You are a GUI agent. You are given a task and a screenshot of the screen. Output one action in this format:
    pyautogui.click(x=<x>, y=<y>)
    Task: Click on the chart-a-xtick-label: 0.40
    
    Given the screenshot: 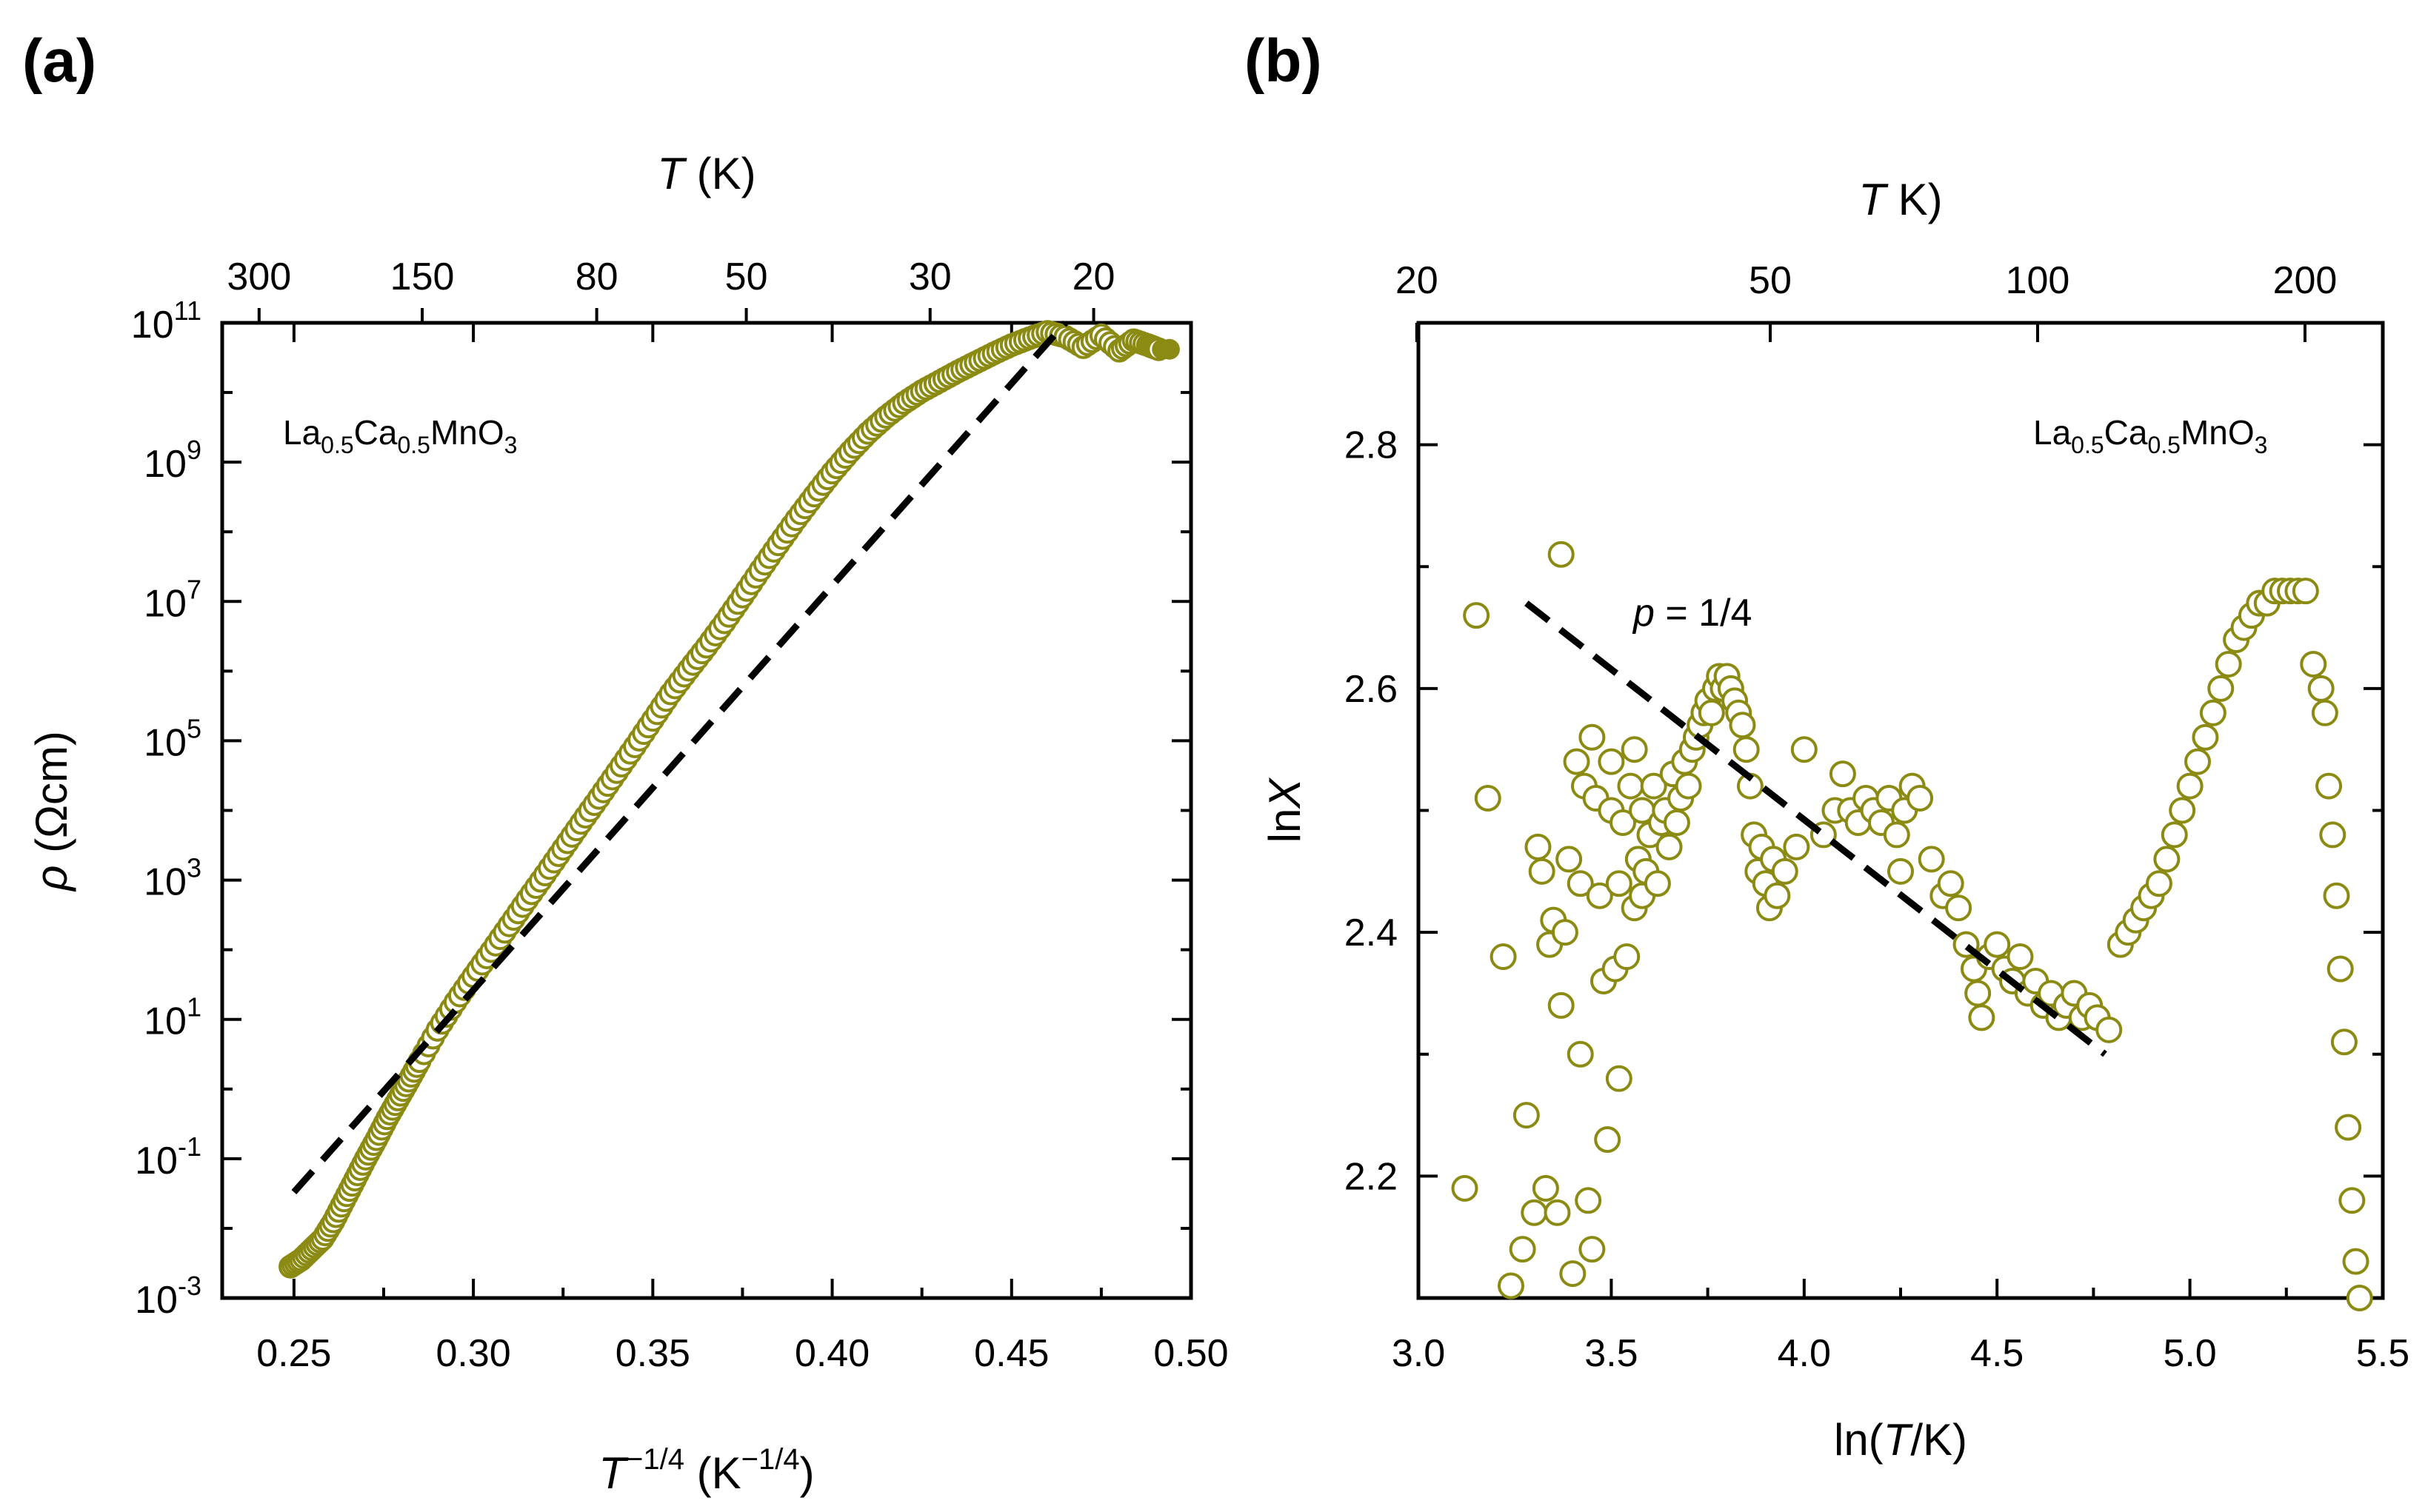 What is the action you would take?
    pyautogui.click(x=832, y=1353)
    